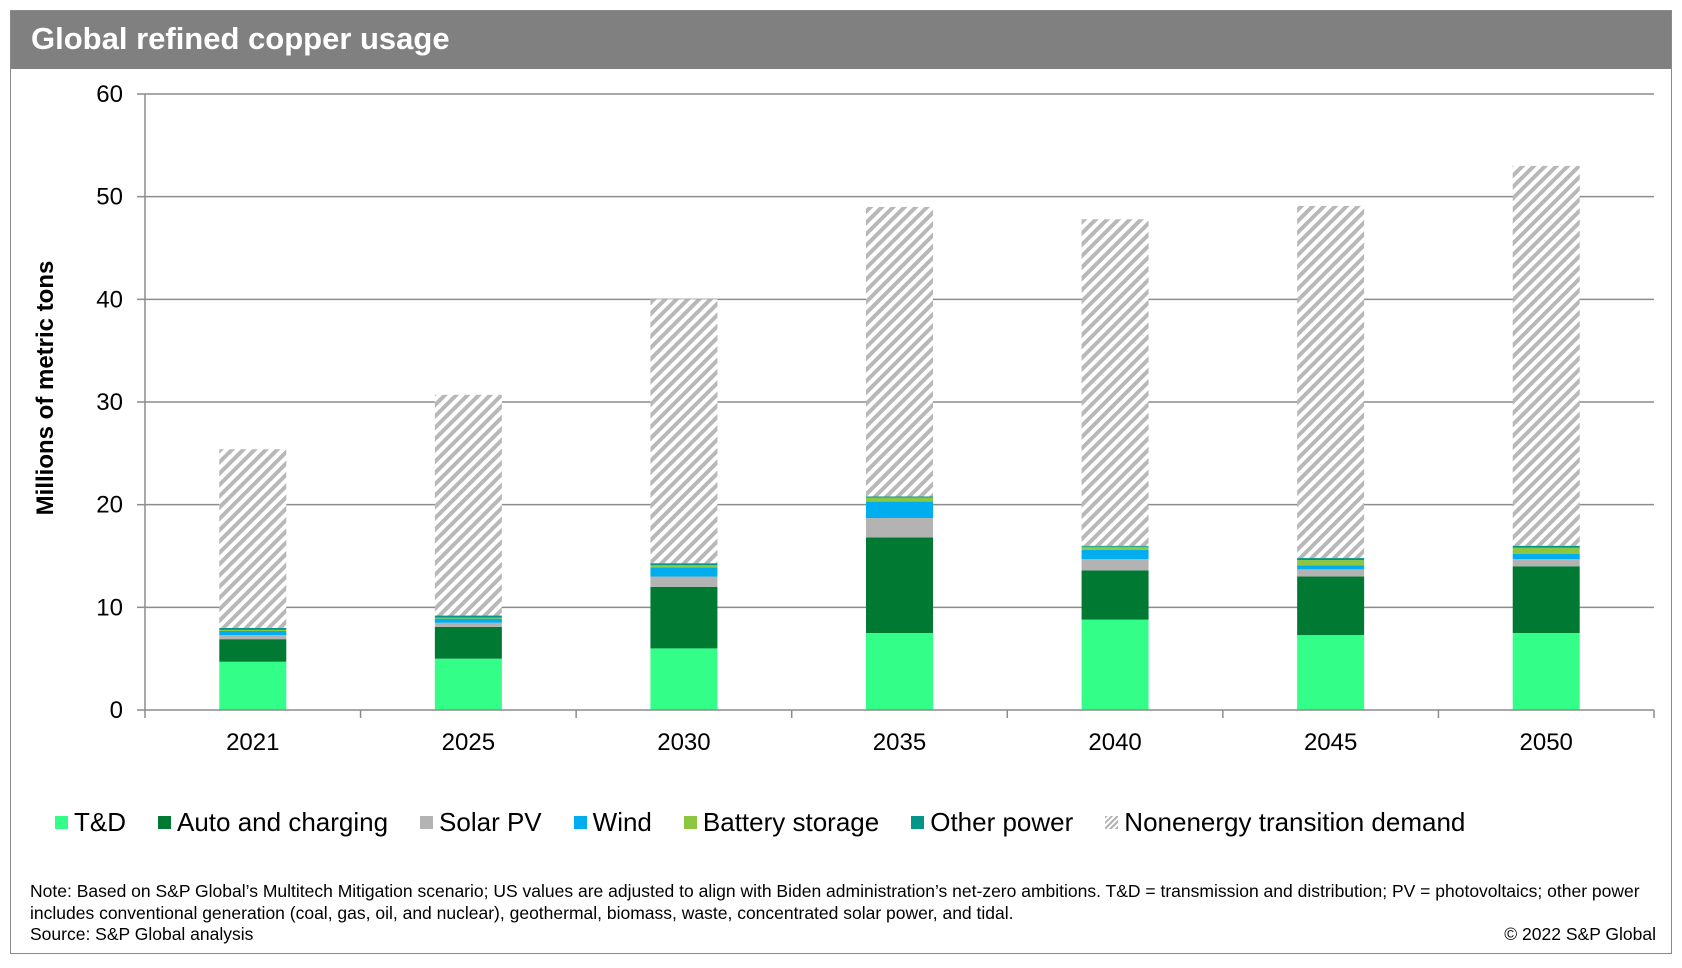  Describe the element at coordinates (109, 299) in the screenshot. I see `y-tick-label: 40` at that location.